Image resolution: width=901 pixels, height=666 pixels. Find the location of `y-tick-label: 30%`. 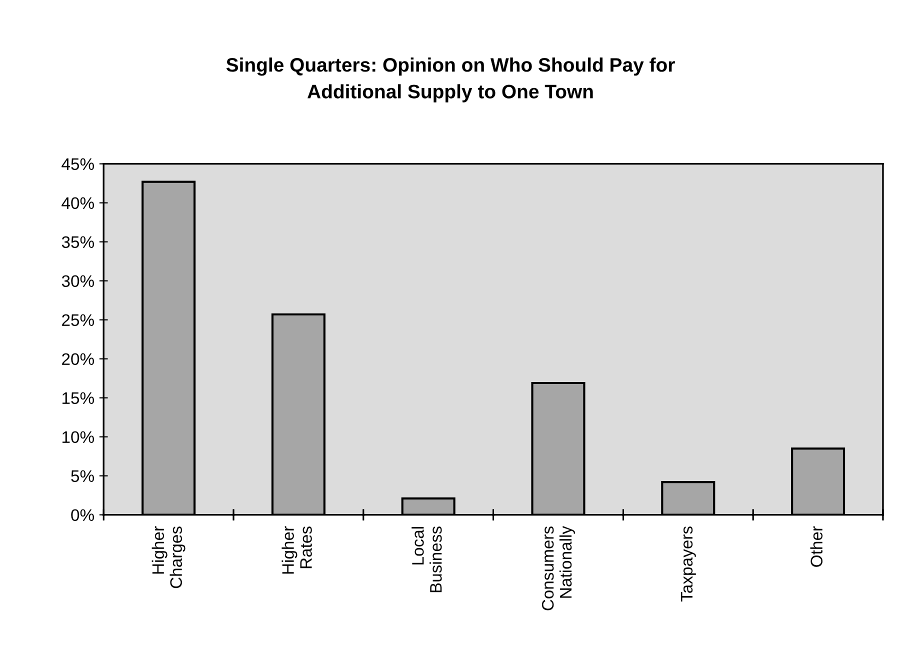

y-tick-label: 30% is located at coordinates (78, 281).